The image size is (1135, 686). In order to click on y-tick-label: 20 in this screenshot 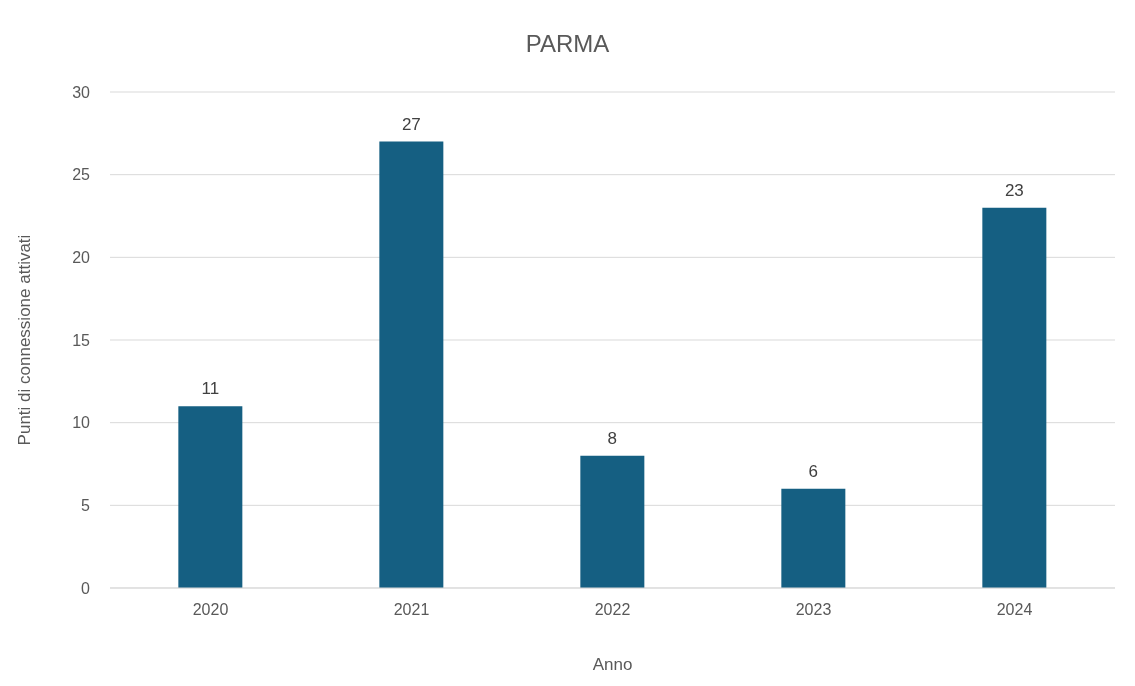, I will do `click(81, 258)`.